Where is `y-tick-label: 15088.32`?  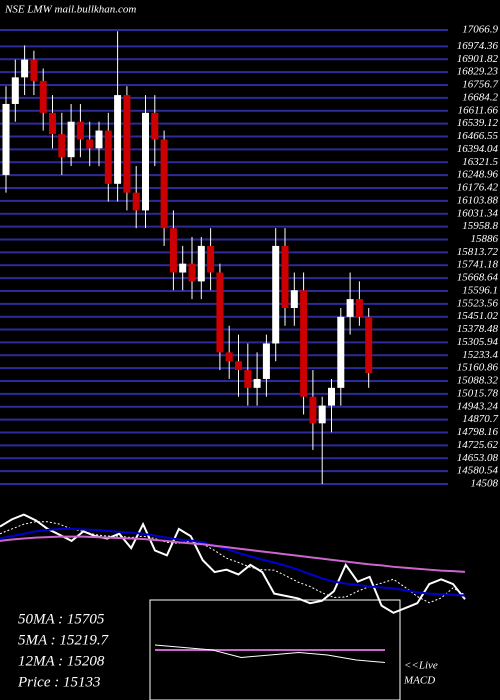 y-tick-label: 15088.32 is located at coordinates (478, 381).